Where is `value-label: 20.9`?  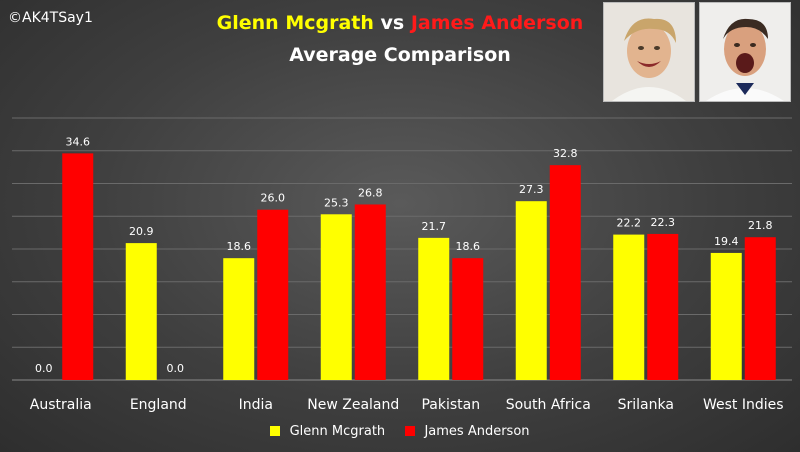 value-label: 20.9 is located at coordinates (141, 231).